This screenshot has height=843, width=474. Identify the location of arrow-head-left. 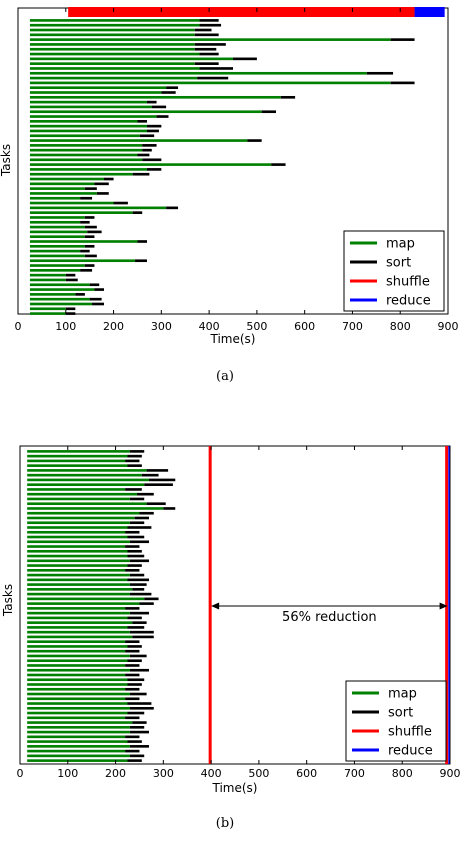
(215, 606).